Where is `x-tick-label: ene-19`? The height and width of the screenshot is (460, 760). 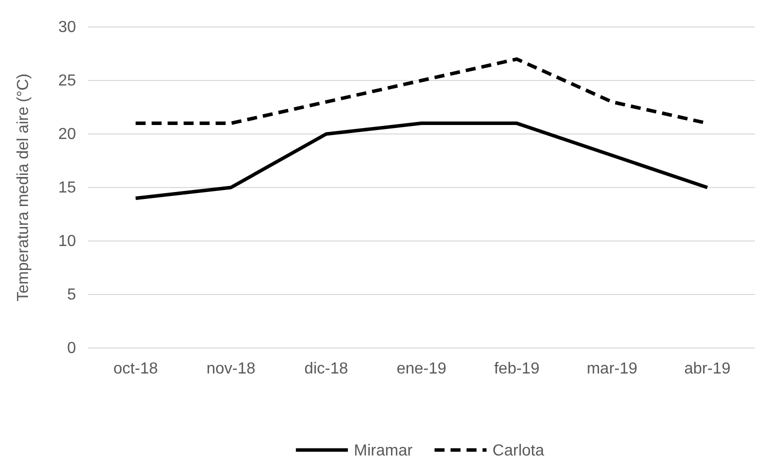
x-tick-label: ene-19 is located at coordinates (421, 369).